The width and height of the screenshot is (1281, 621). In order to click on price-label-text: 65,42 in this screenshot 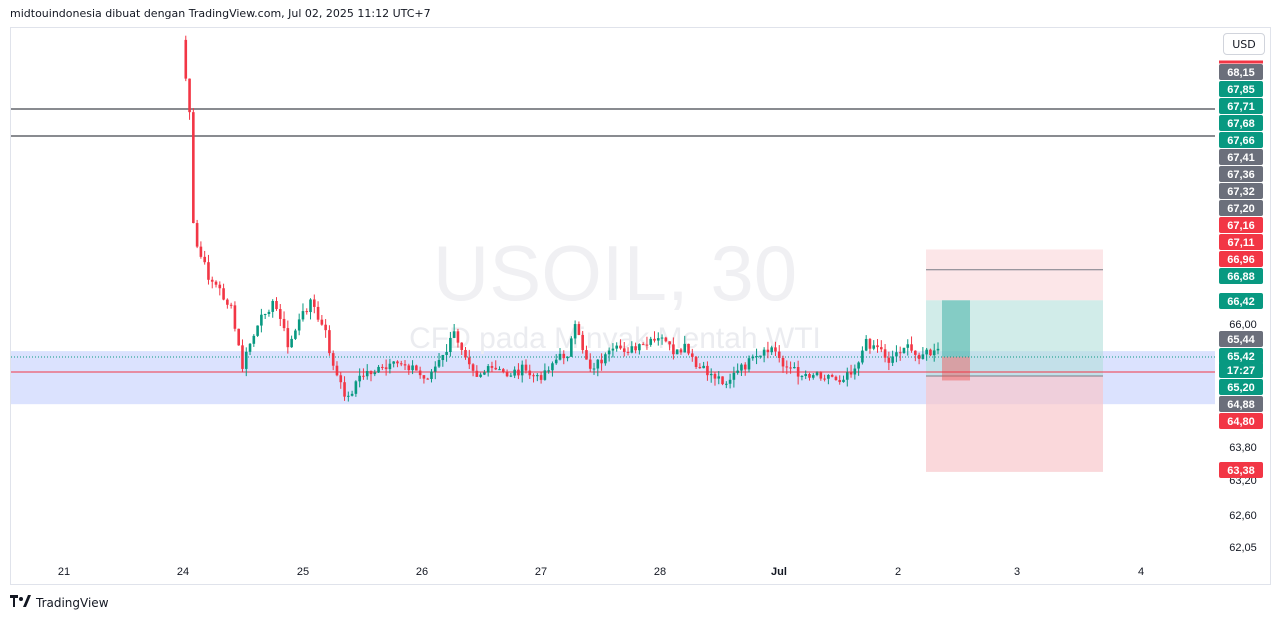, I will do `click(1241, 357)`.